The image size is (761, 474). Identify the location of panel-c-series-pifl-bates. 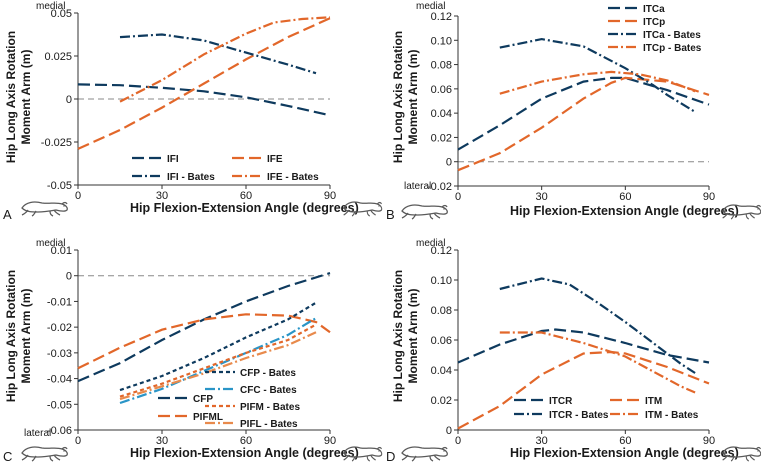
(218, 366).